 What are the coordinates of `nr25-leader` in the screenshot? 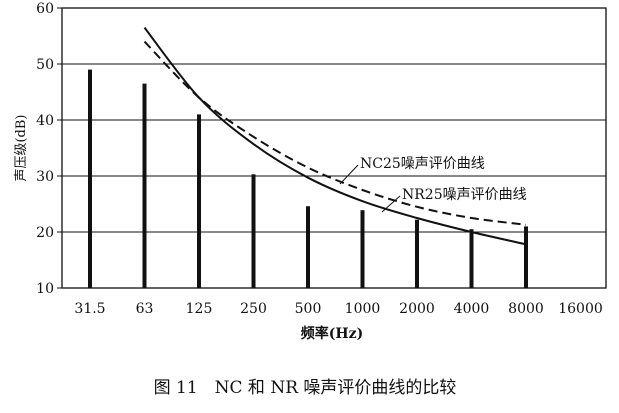 It's located at (391, 204).